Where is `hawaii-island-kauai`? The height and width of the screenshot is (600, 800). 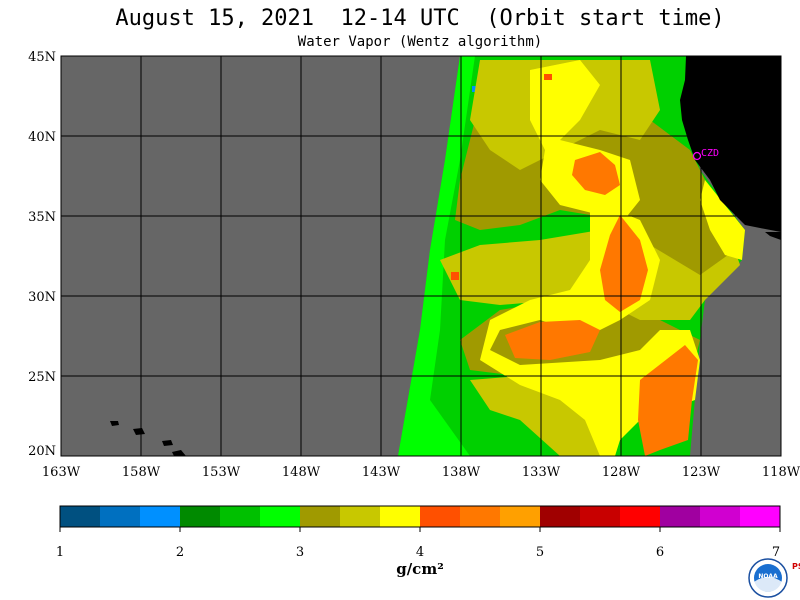 hawaii-island-kauai is located at coordinates (114, 423).